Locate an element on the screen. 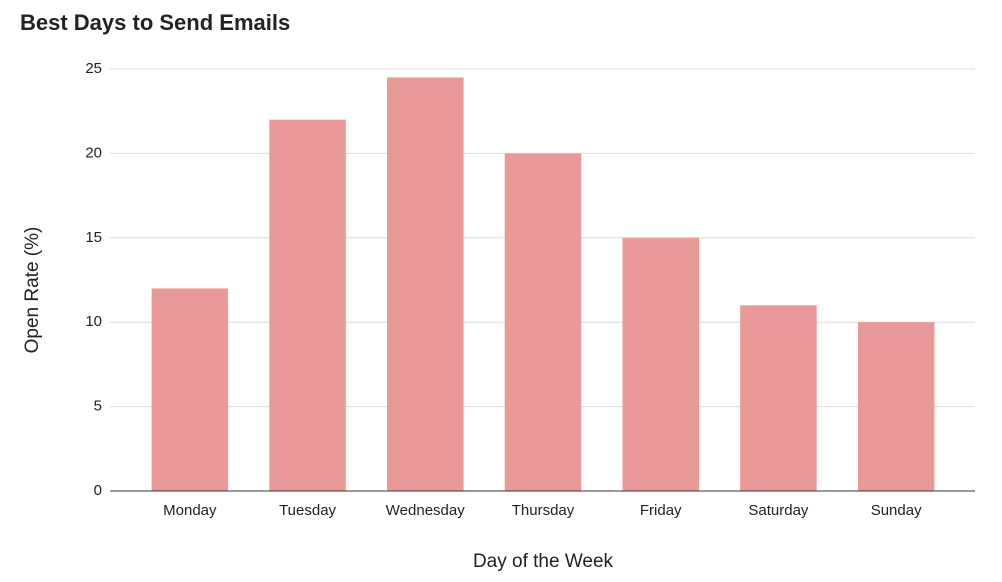 The image size is (1002, 582). y-tick-label: 20 is located at coordinates (93, 152).